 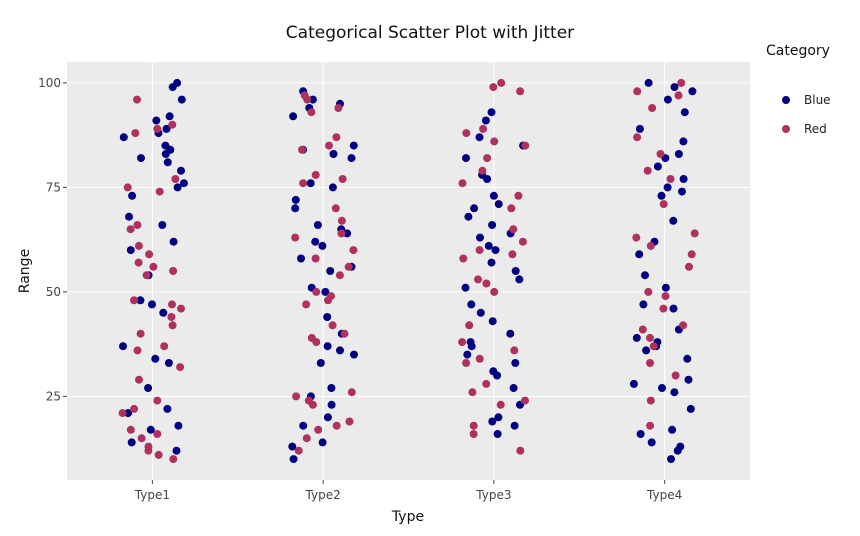 What do you see at coordinates (53, 292) in the screenshot?
I see `y-tick-label: 50` at bounding box center [53, 292].